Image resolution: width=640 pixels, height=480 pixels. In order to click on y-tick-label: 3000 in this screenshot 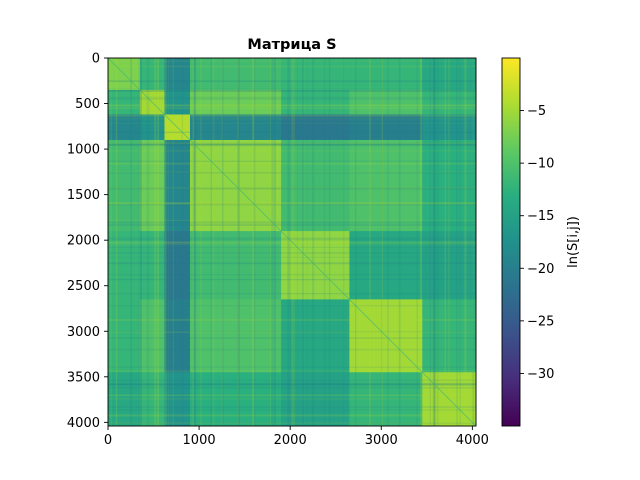, I will do `click(83, 332)`.